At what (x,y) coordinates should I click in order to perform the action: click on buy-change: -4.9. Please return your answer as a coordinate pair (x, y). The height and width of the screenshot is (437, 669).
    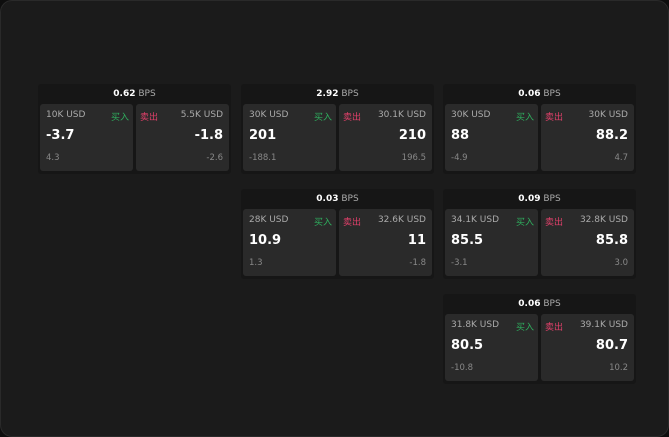
    Looking at the image, I should click on (459, 158).